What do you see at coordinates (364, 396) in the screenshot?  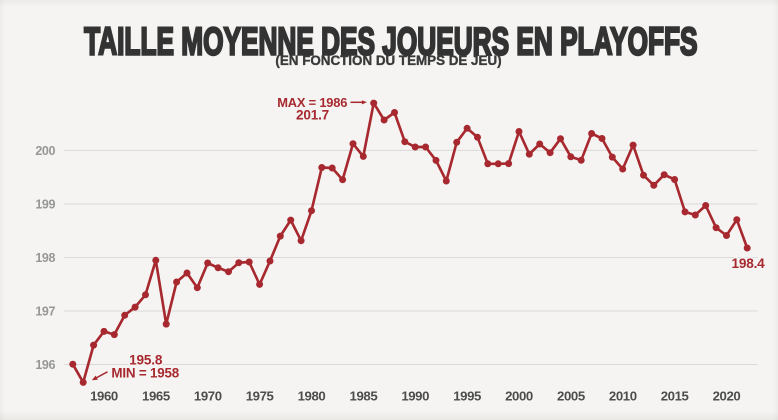 I see `svg-text: 1985` at bounding box center [364, 396].